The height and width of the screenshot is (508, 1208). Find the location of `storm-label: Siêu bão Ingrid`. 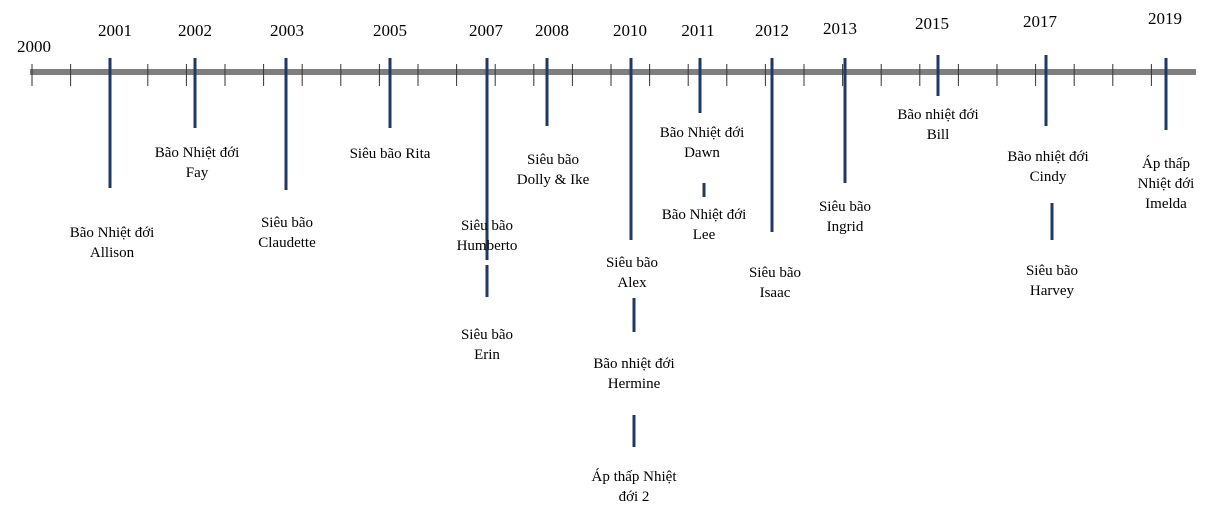

storm-label: Siêu bão Ingrid is located at coordinates (845, 217).